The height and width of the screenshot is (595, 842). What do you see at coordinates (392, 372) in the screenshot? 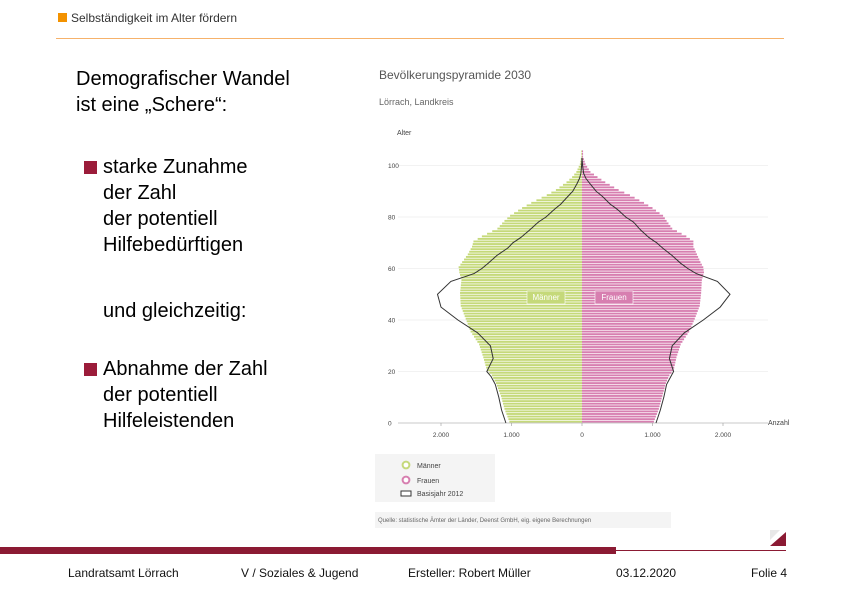
I see `y-tick-label: 20` at bounding box center [392, 372].